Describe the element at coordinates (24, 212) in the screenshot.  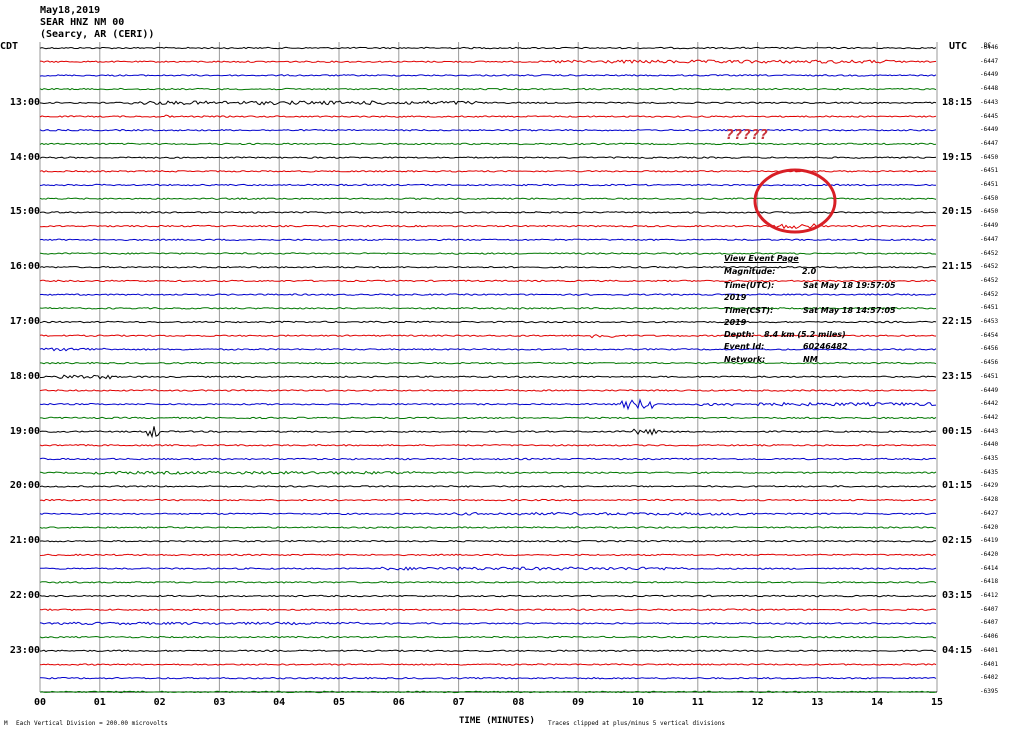
I see `left-hour-label: 15:00` at that location.